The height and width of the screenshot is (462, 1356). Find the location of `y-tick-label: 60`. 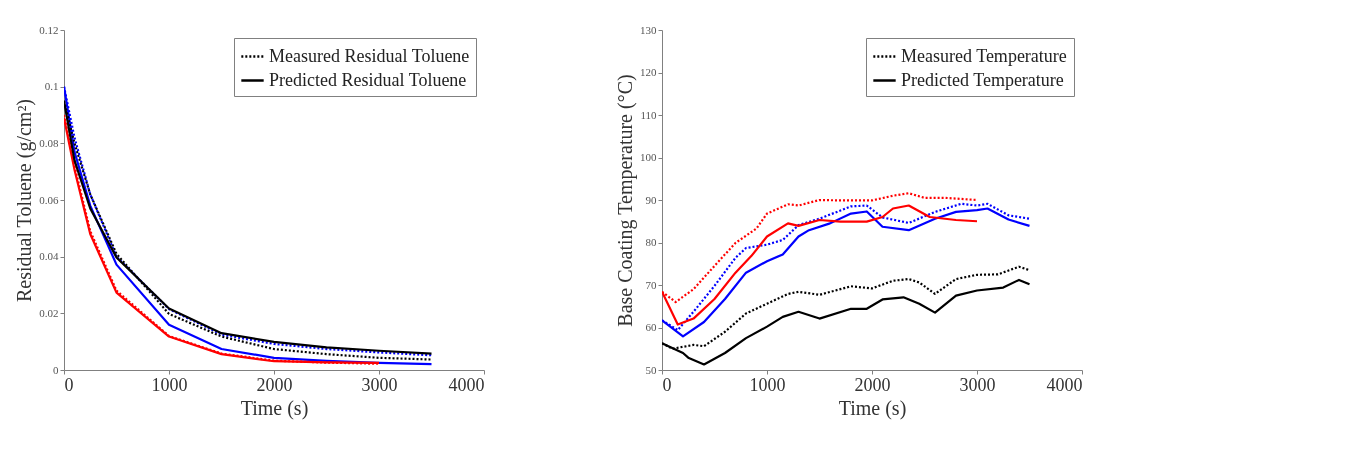

y-tick-label: 60 is located at coordinates (651, 327).